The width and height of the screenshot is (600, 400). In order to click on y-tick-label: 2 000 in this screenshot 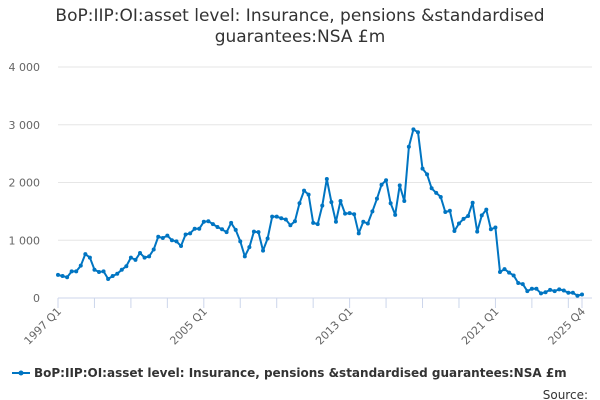, I will do `click(25, 183)`.